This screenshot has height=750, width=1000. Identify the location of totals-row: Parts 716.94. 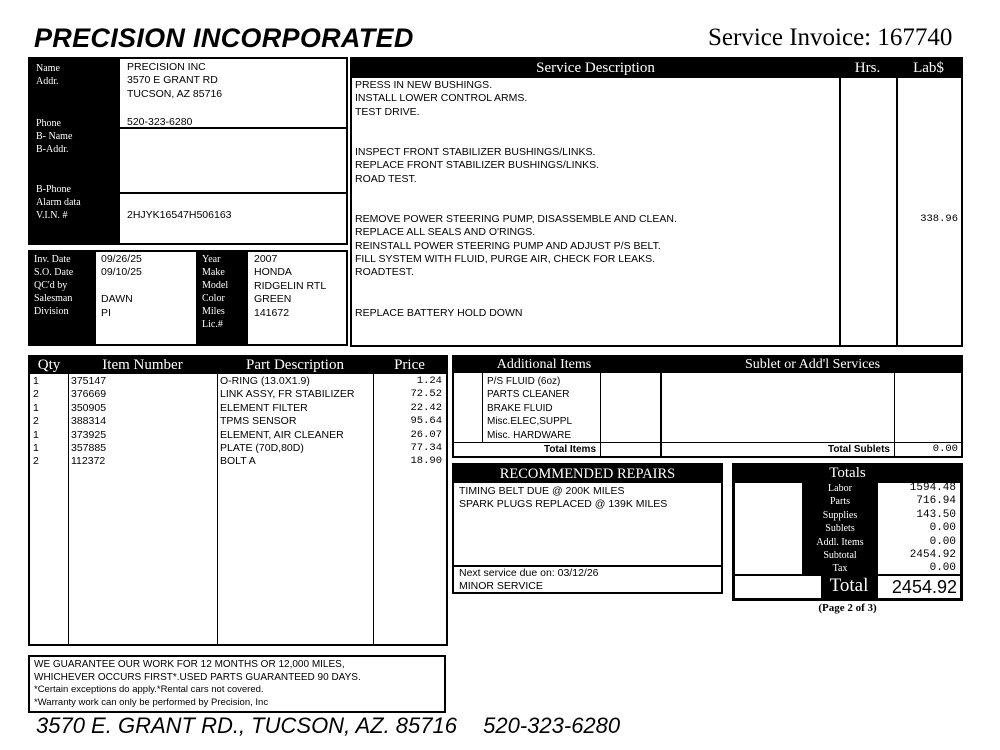
(882, 501).